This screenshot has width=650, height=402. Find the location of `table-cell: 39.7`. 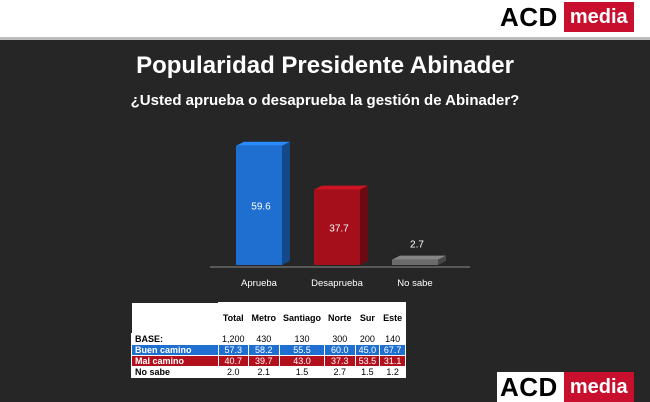

table-cell: 39.7 is located at coordinates (264, 361).